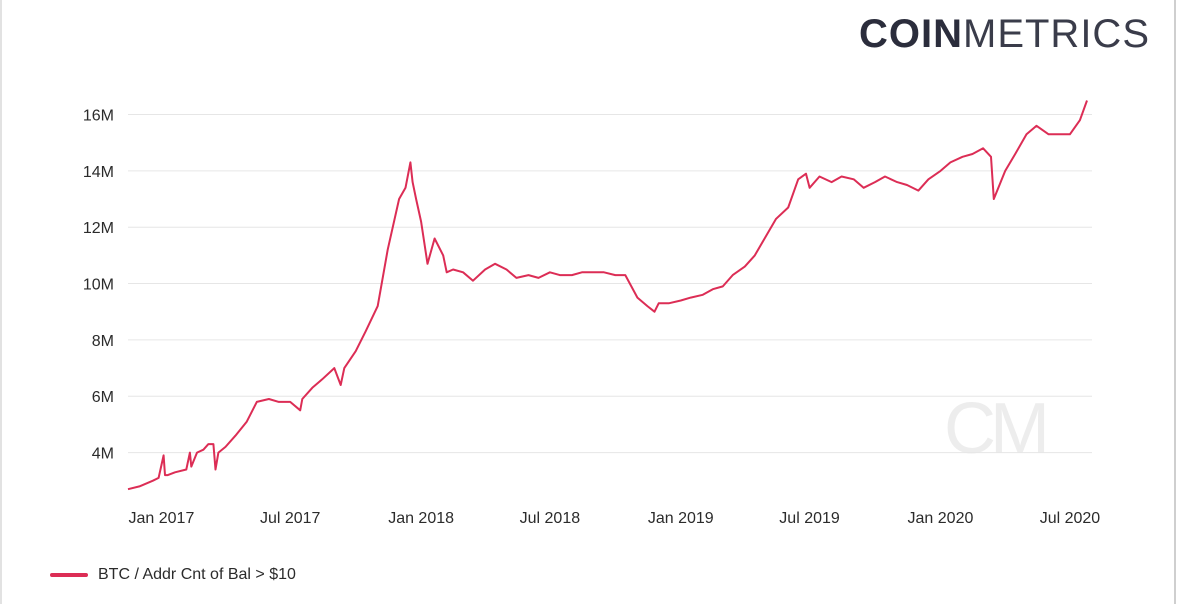 Image resolution: width=1200 pixels, height=604 pixels. Describe the element at coordinates (98, 116) in the screenshot. I see `y-tick-label: 16M` at that location.